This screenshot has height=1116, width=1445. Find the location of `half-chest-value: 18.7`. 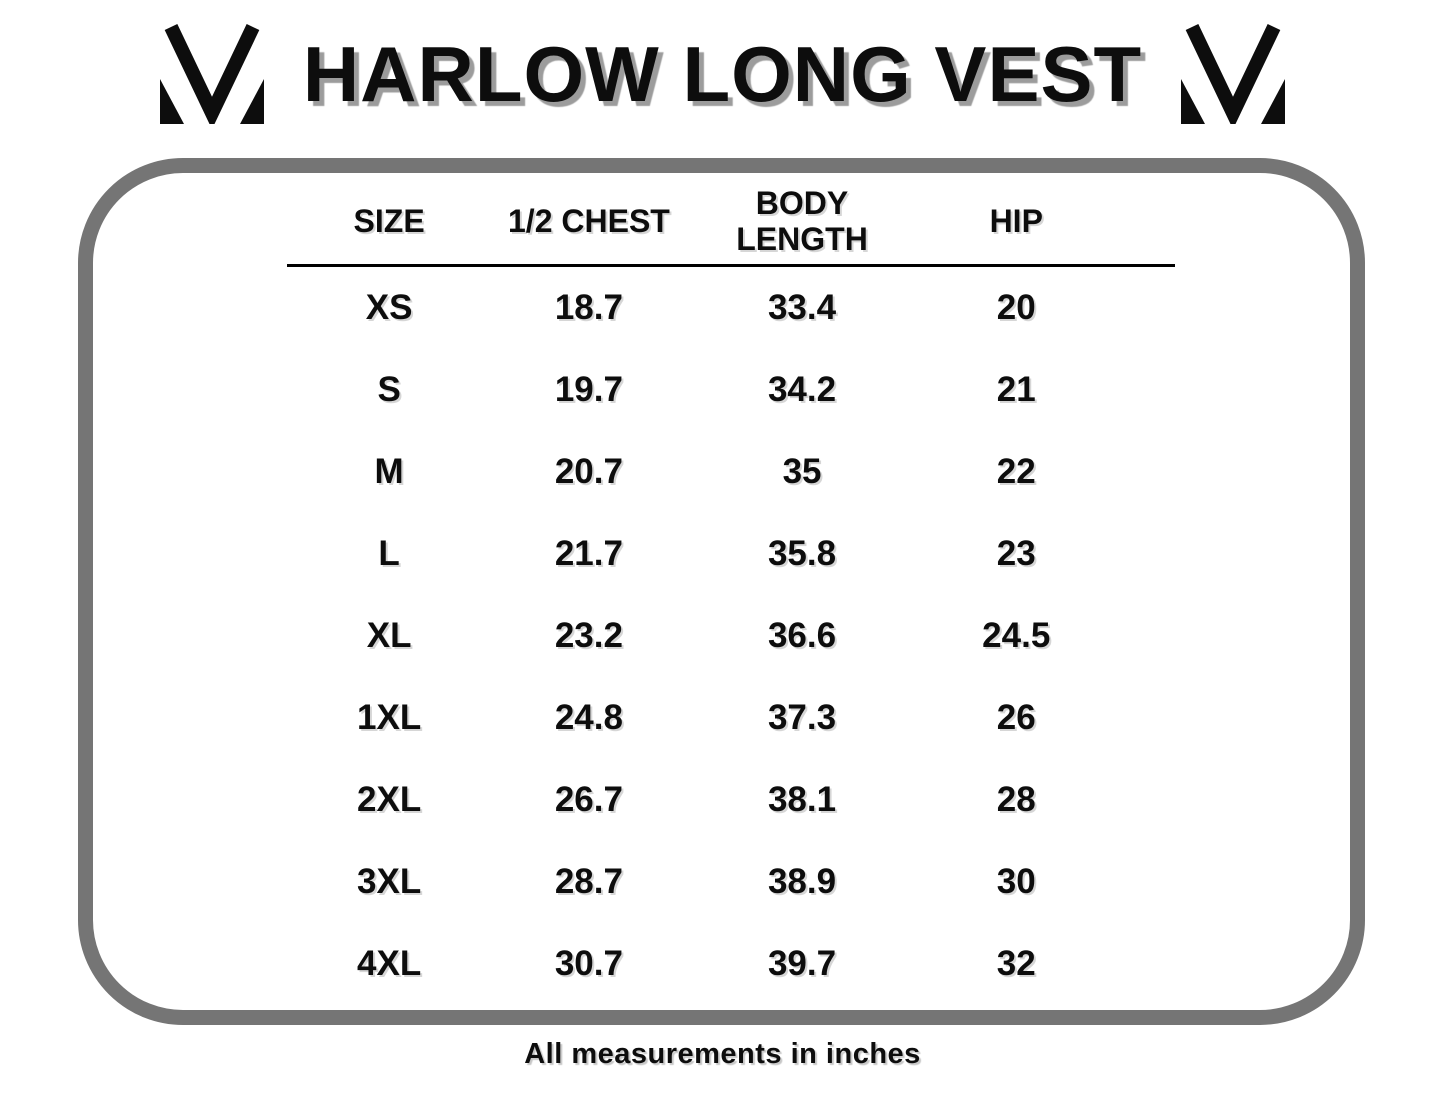

half-chest-value: 18.7 is located at coordinates (588, 307).